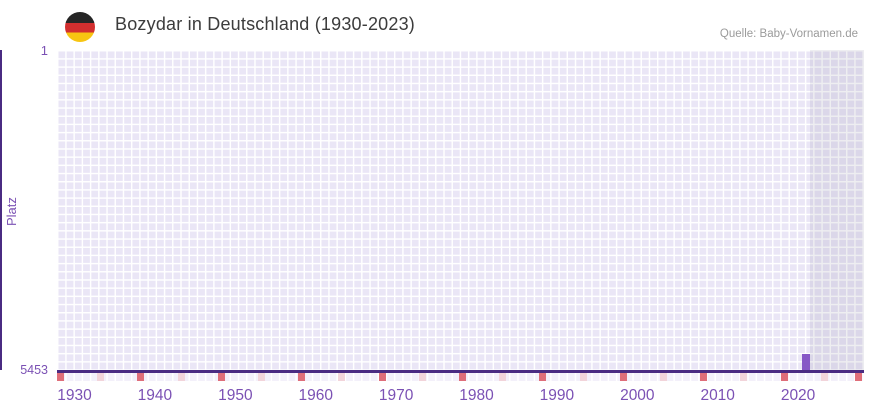 This screenshot has height=412, width=873. Describe the element at coordinates (396, 395) in the screenshot. I see `x-tick-label: 1970` at that location.